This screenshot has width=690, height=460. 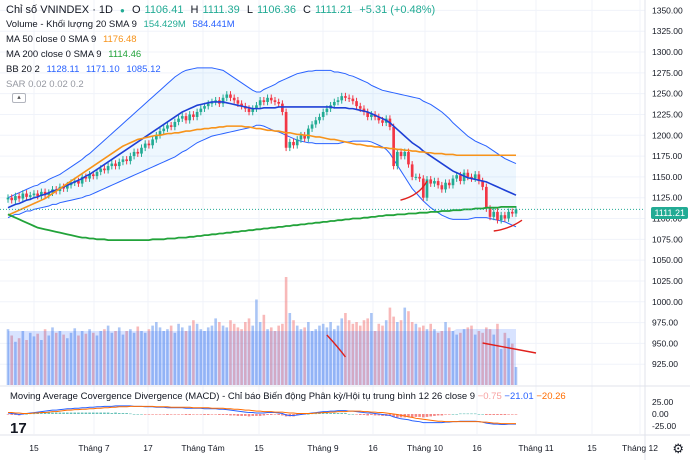 What do you see at coordinates (75, 55) in the screenshot?
I see `legend-ma200: MA 200 close 0 SMA 9 1114.46` at bounding box center [75, 55].